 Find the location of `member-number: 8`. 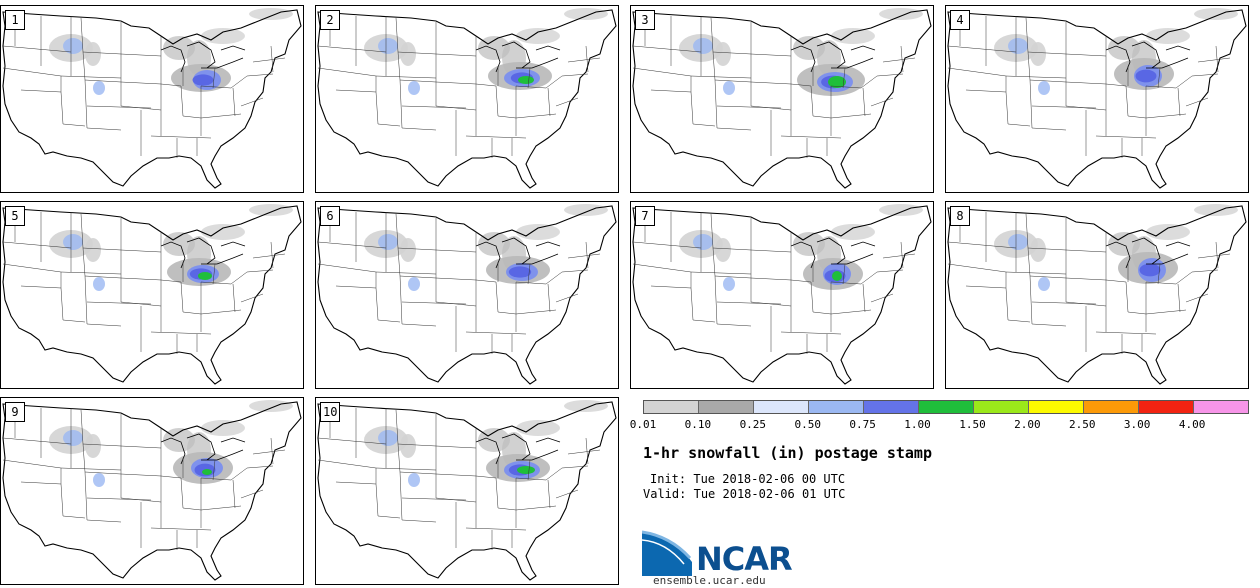

member-number: 8 is located at coordinates (960, 216).